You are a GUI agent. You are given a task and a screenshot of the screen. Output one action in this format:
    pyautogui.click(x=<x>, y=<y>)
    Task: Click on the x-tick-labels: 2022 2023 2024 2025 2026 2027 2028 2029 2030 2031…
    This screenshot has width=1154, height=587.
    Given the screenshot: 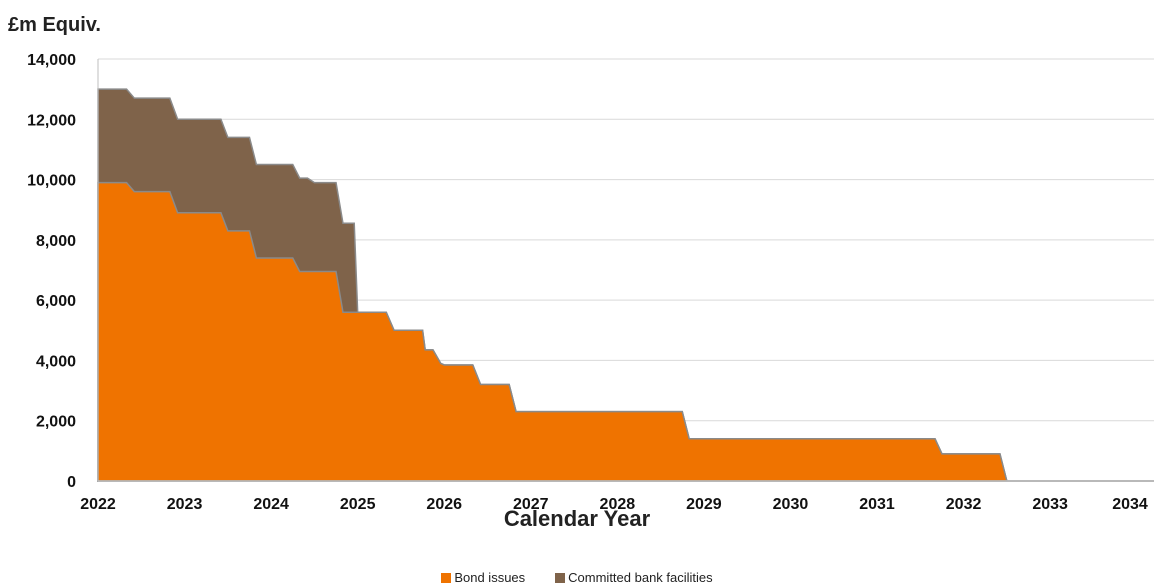 What is the action you would take?
    pyautogui.click(x=614, y=504)
    